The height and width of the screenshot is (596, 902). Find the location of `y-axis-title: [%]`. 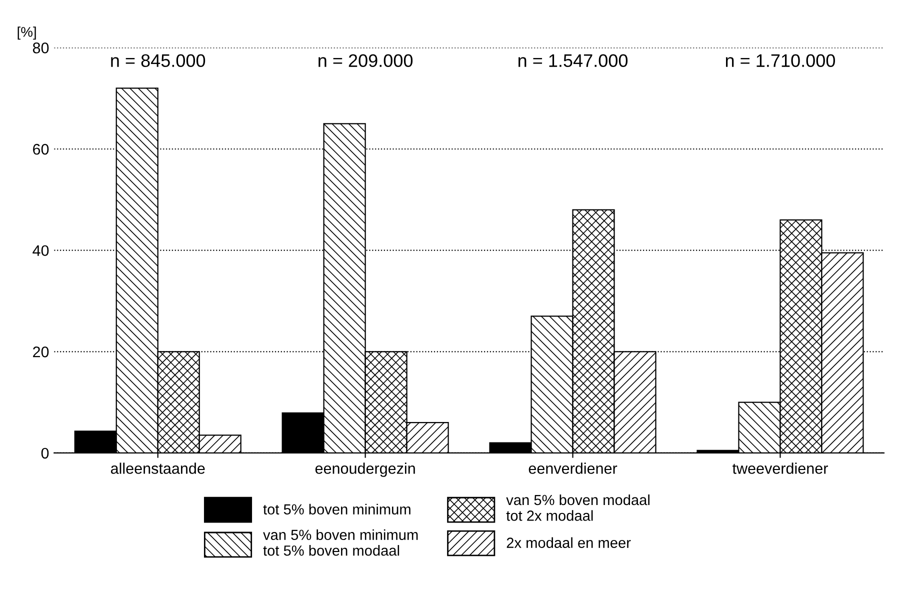

y-axis-title: [%] is located at coordinates (27, 33).